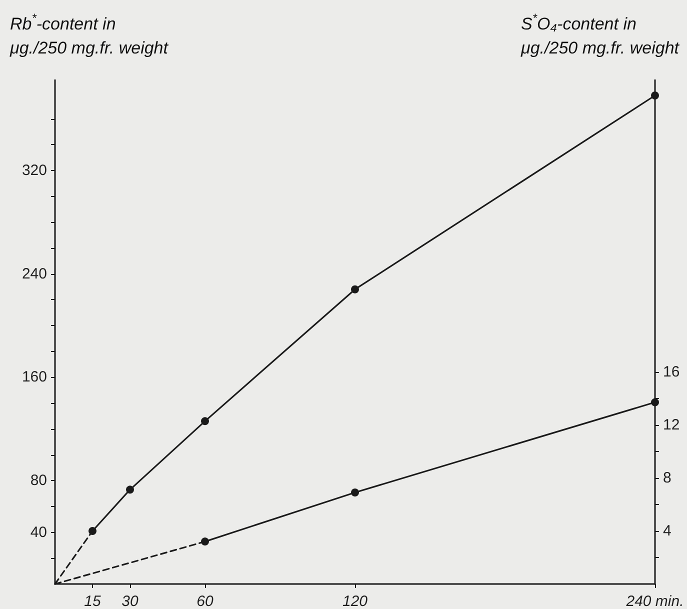  Describe the element at coordinates (34, 170) in the screenshot. I see `y-tick-label: 320` at that location.